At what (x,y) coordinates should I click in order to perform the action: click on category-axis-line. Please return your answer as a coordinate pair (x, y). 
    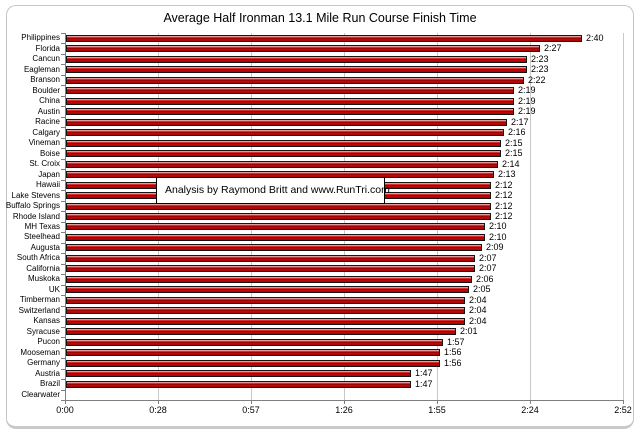
    Looking at the image, I should click on (65, 217).